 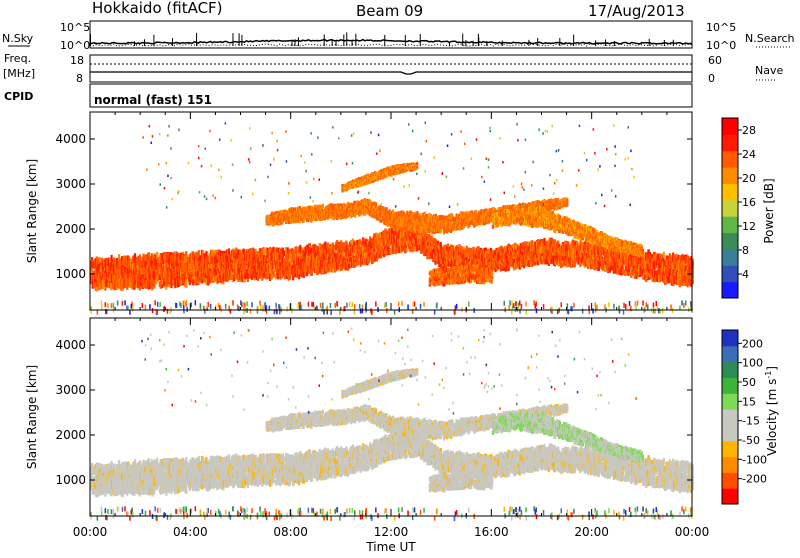 I want to click on noise-right-label: N.Search, so click(x=770, y=38).